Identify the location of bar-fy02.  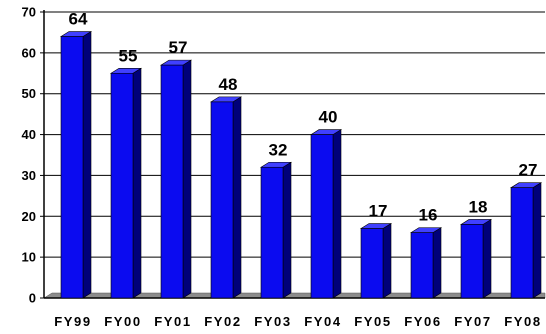
(226, 197).